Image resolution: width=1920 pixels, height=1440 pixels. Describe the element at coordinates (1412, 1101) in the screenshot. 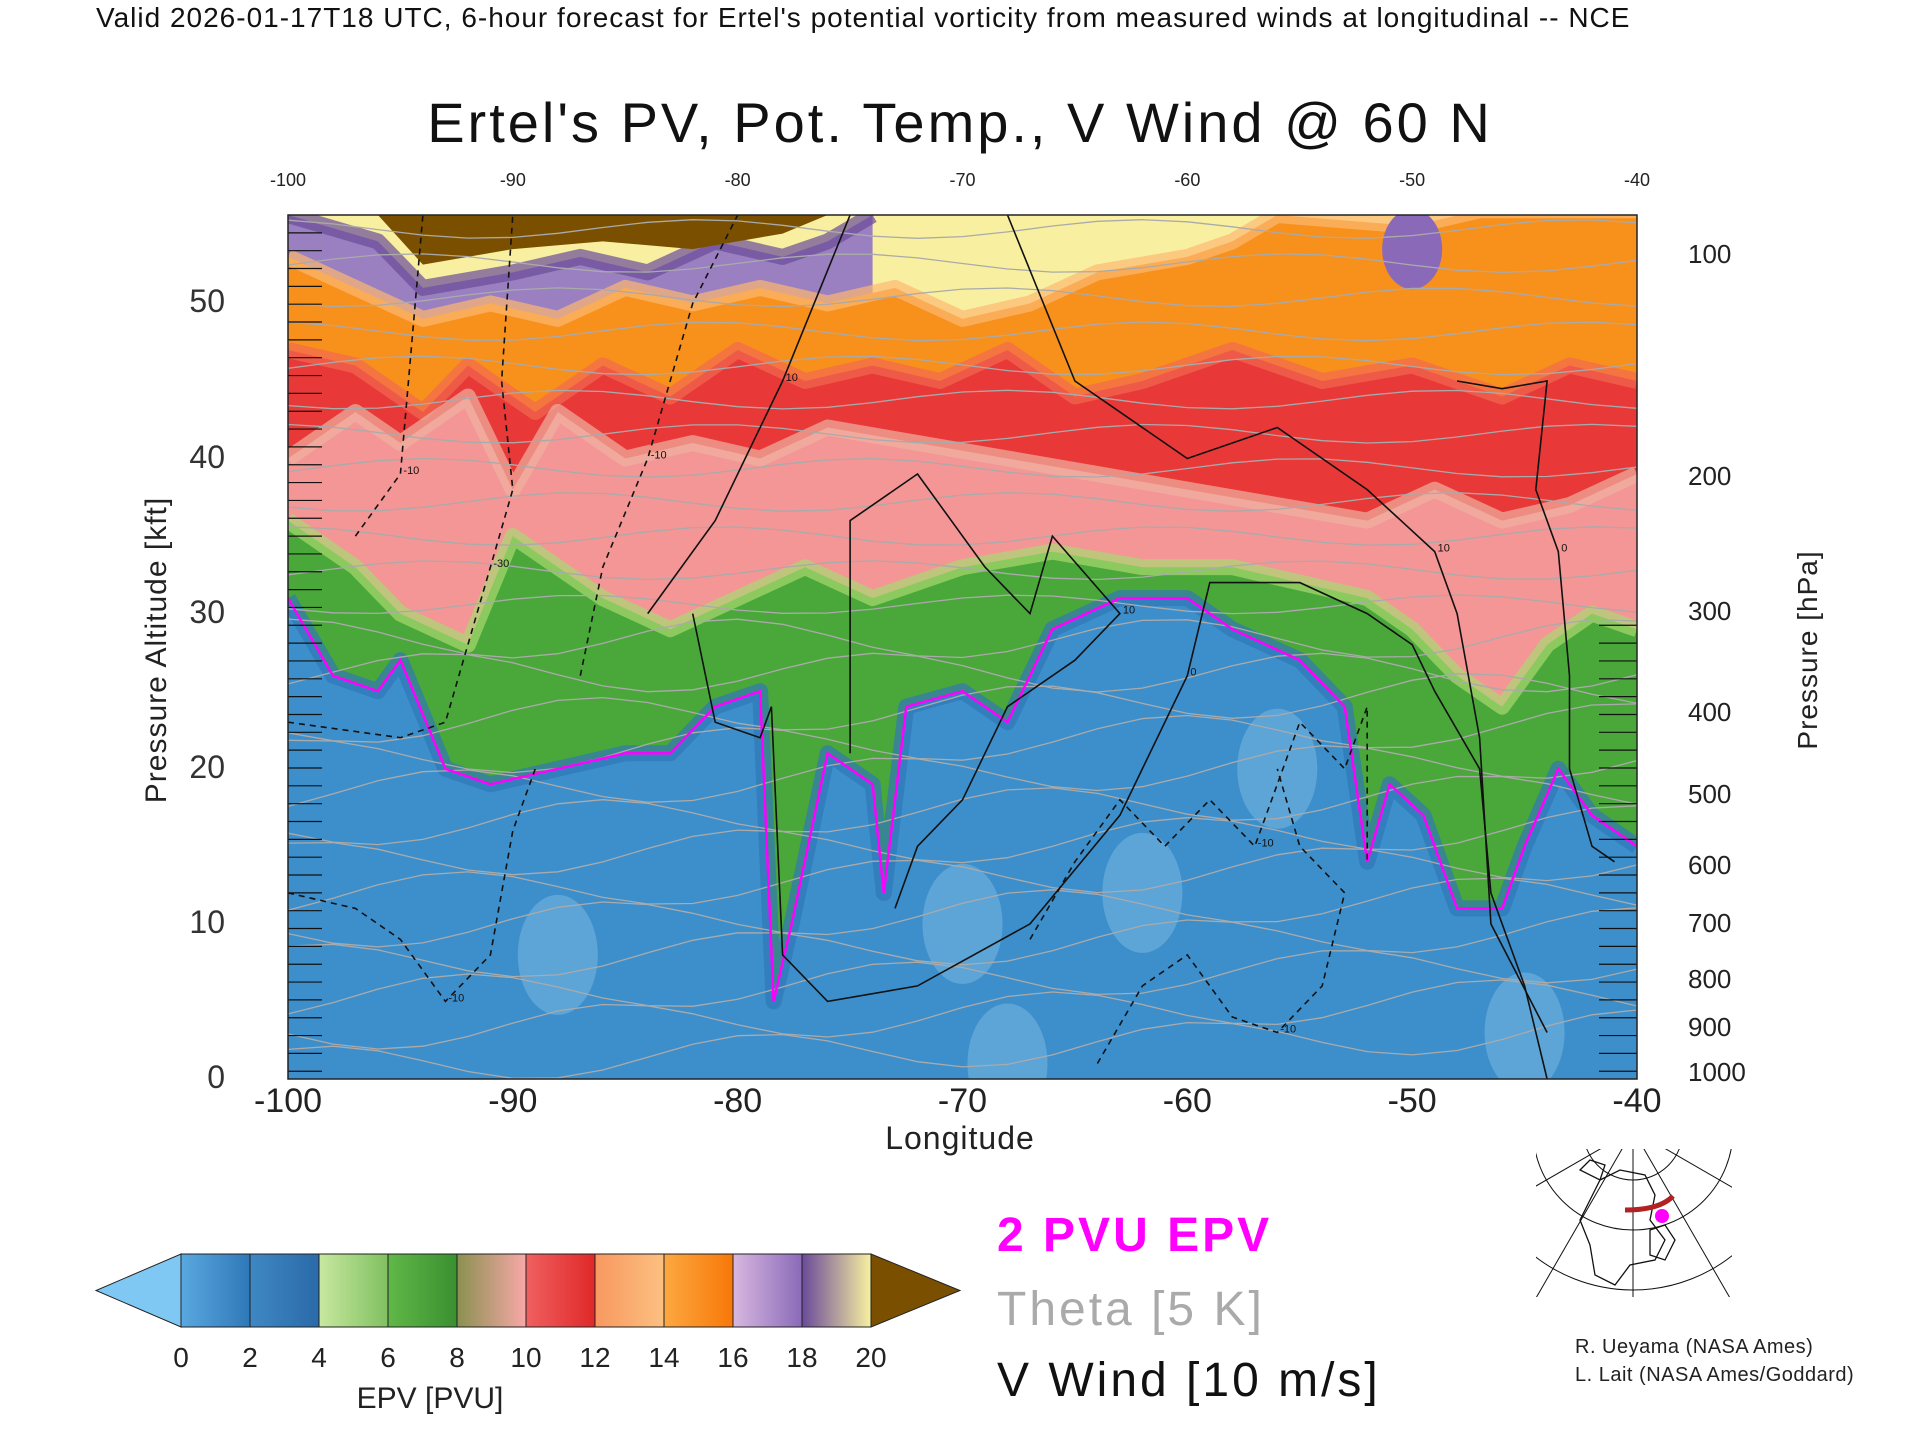

I see `x-tick-label: -50` at that location.